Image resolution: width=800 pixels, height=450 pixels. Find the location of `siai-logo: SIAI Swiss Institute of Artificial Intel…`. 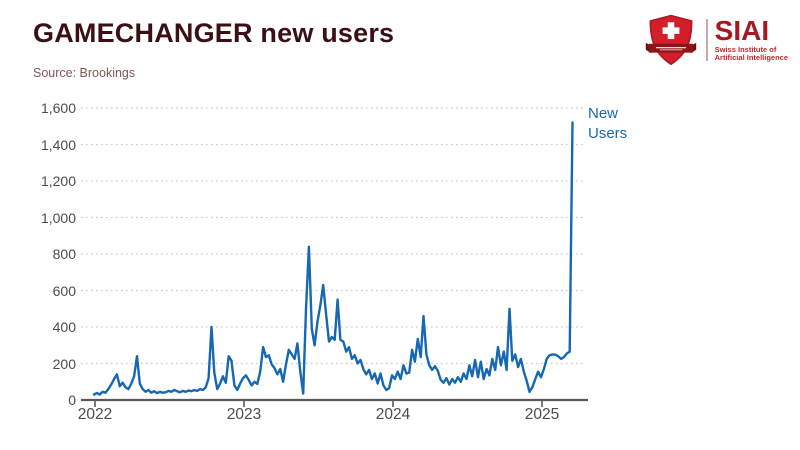

siai-logo: SIAI Swiss Institute of Artificial Intel… is located at coordinates (715, 40).